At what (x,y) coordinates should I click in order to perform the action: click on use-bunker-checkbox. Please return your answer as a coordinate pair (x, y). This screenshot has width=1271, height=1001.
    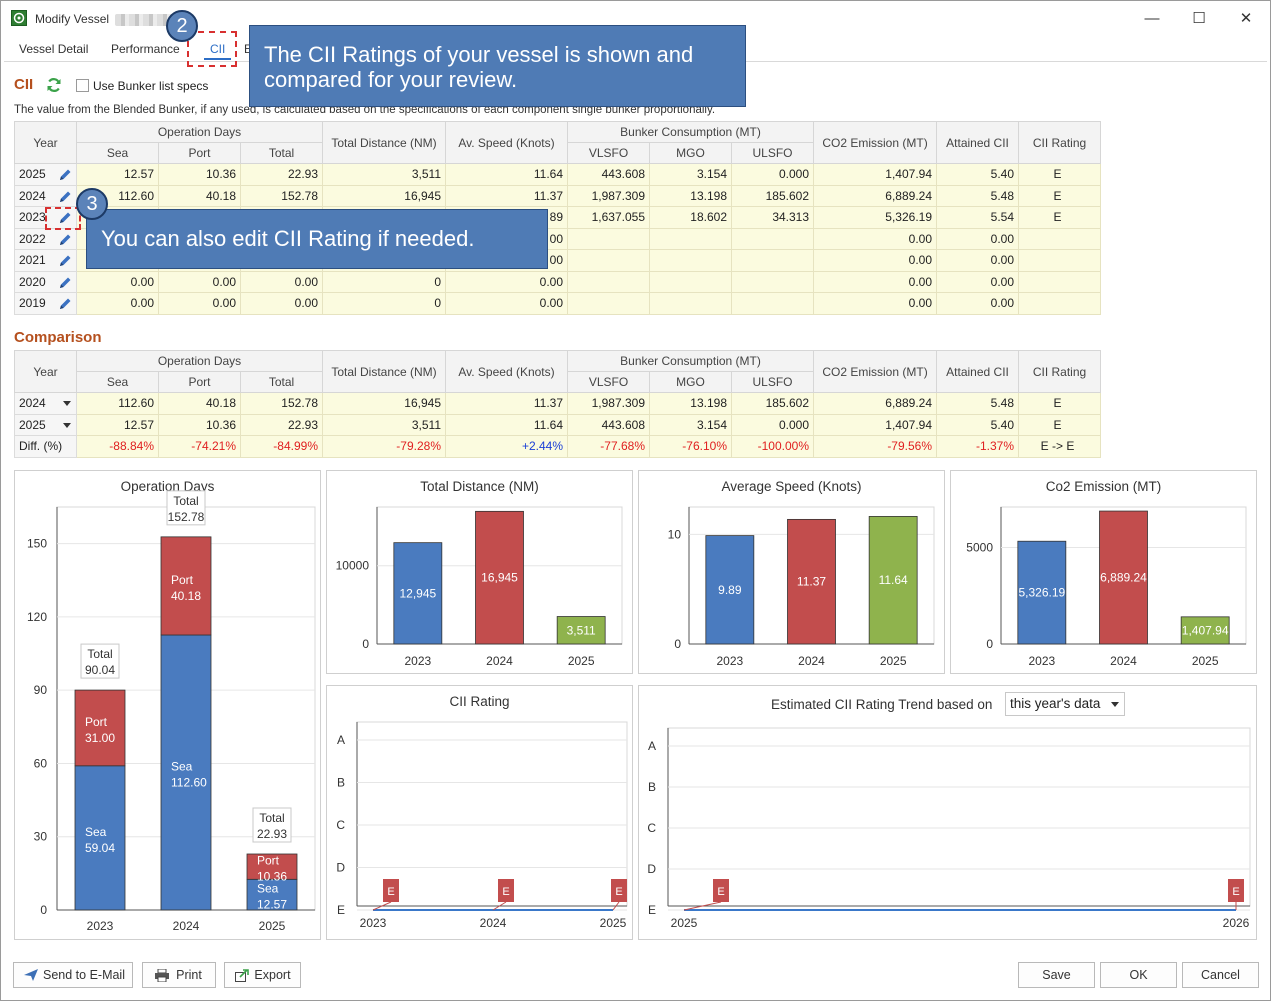
    Looking at the image, I should click on (82, 85).